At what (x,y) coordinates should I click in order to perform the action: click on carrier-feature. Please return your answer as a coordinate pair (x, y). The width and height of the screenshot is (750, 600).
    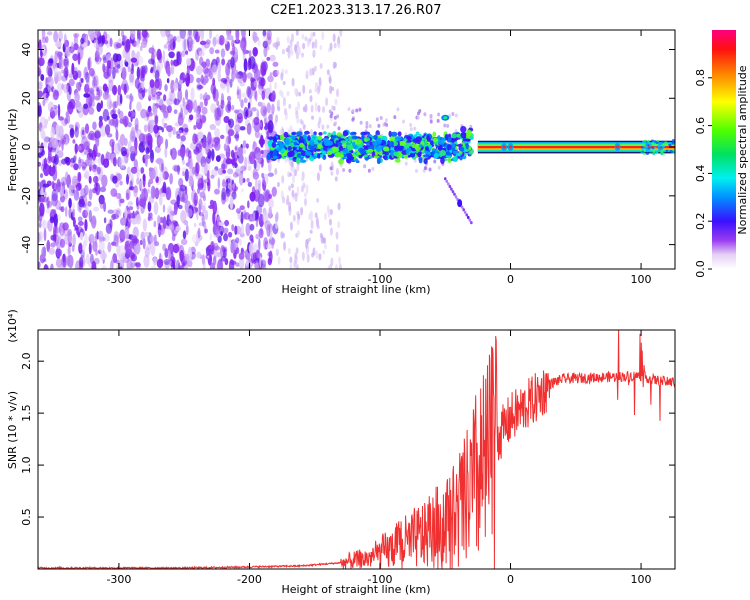
    Looking at the image, I should click on (648, 141).